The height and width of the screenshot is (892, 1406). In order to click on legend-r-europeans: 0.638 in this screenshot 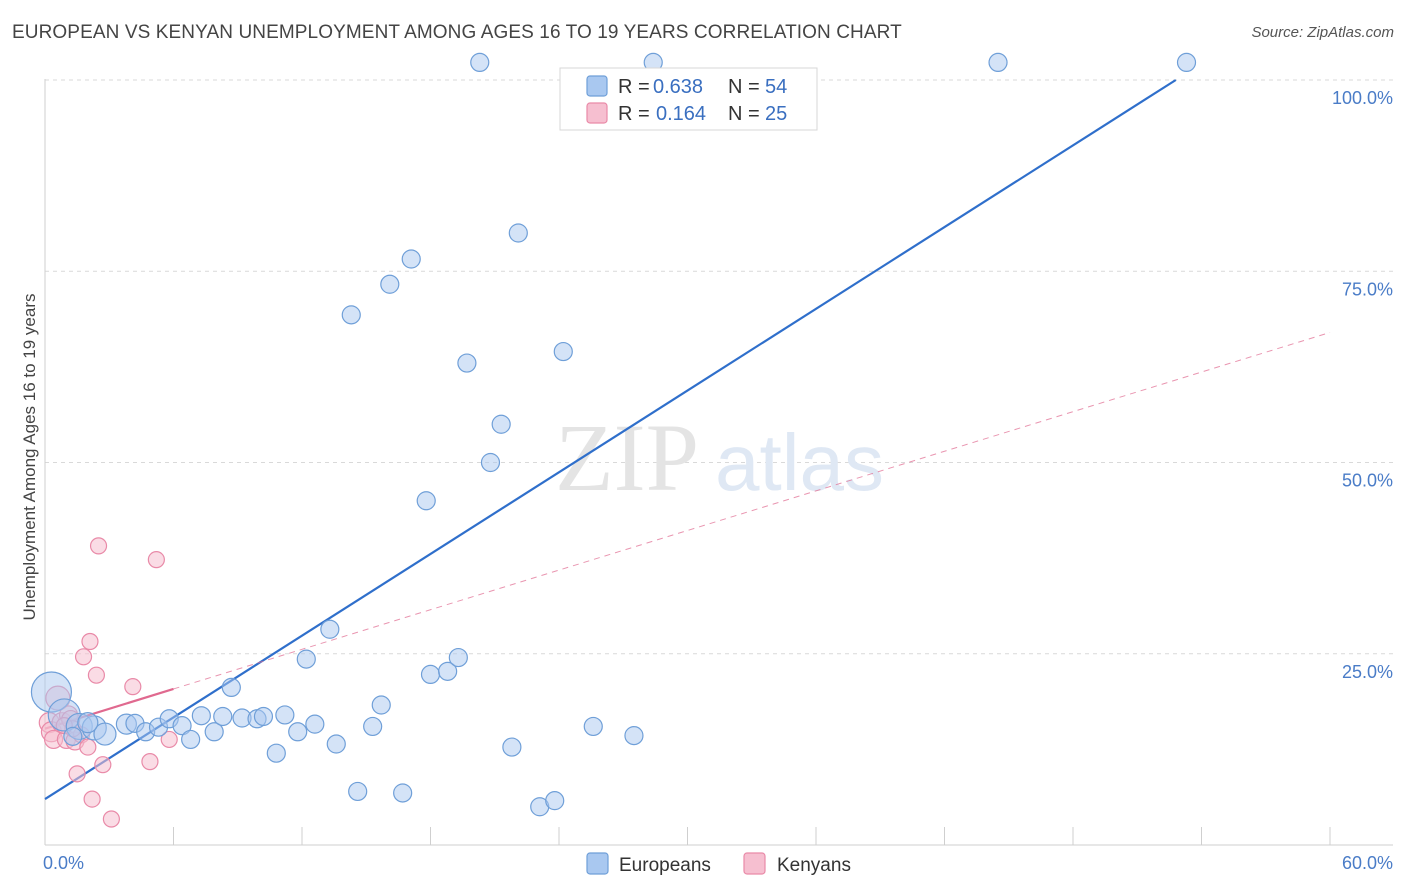, I will do `click(678, 87)`.